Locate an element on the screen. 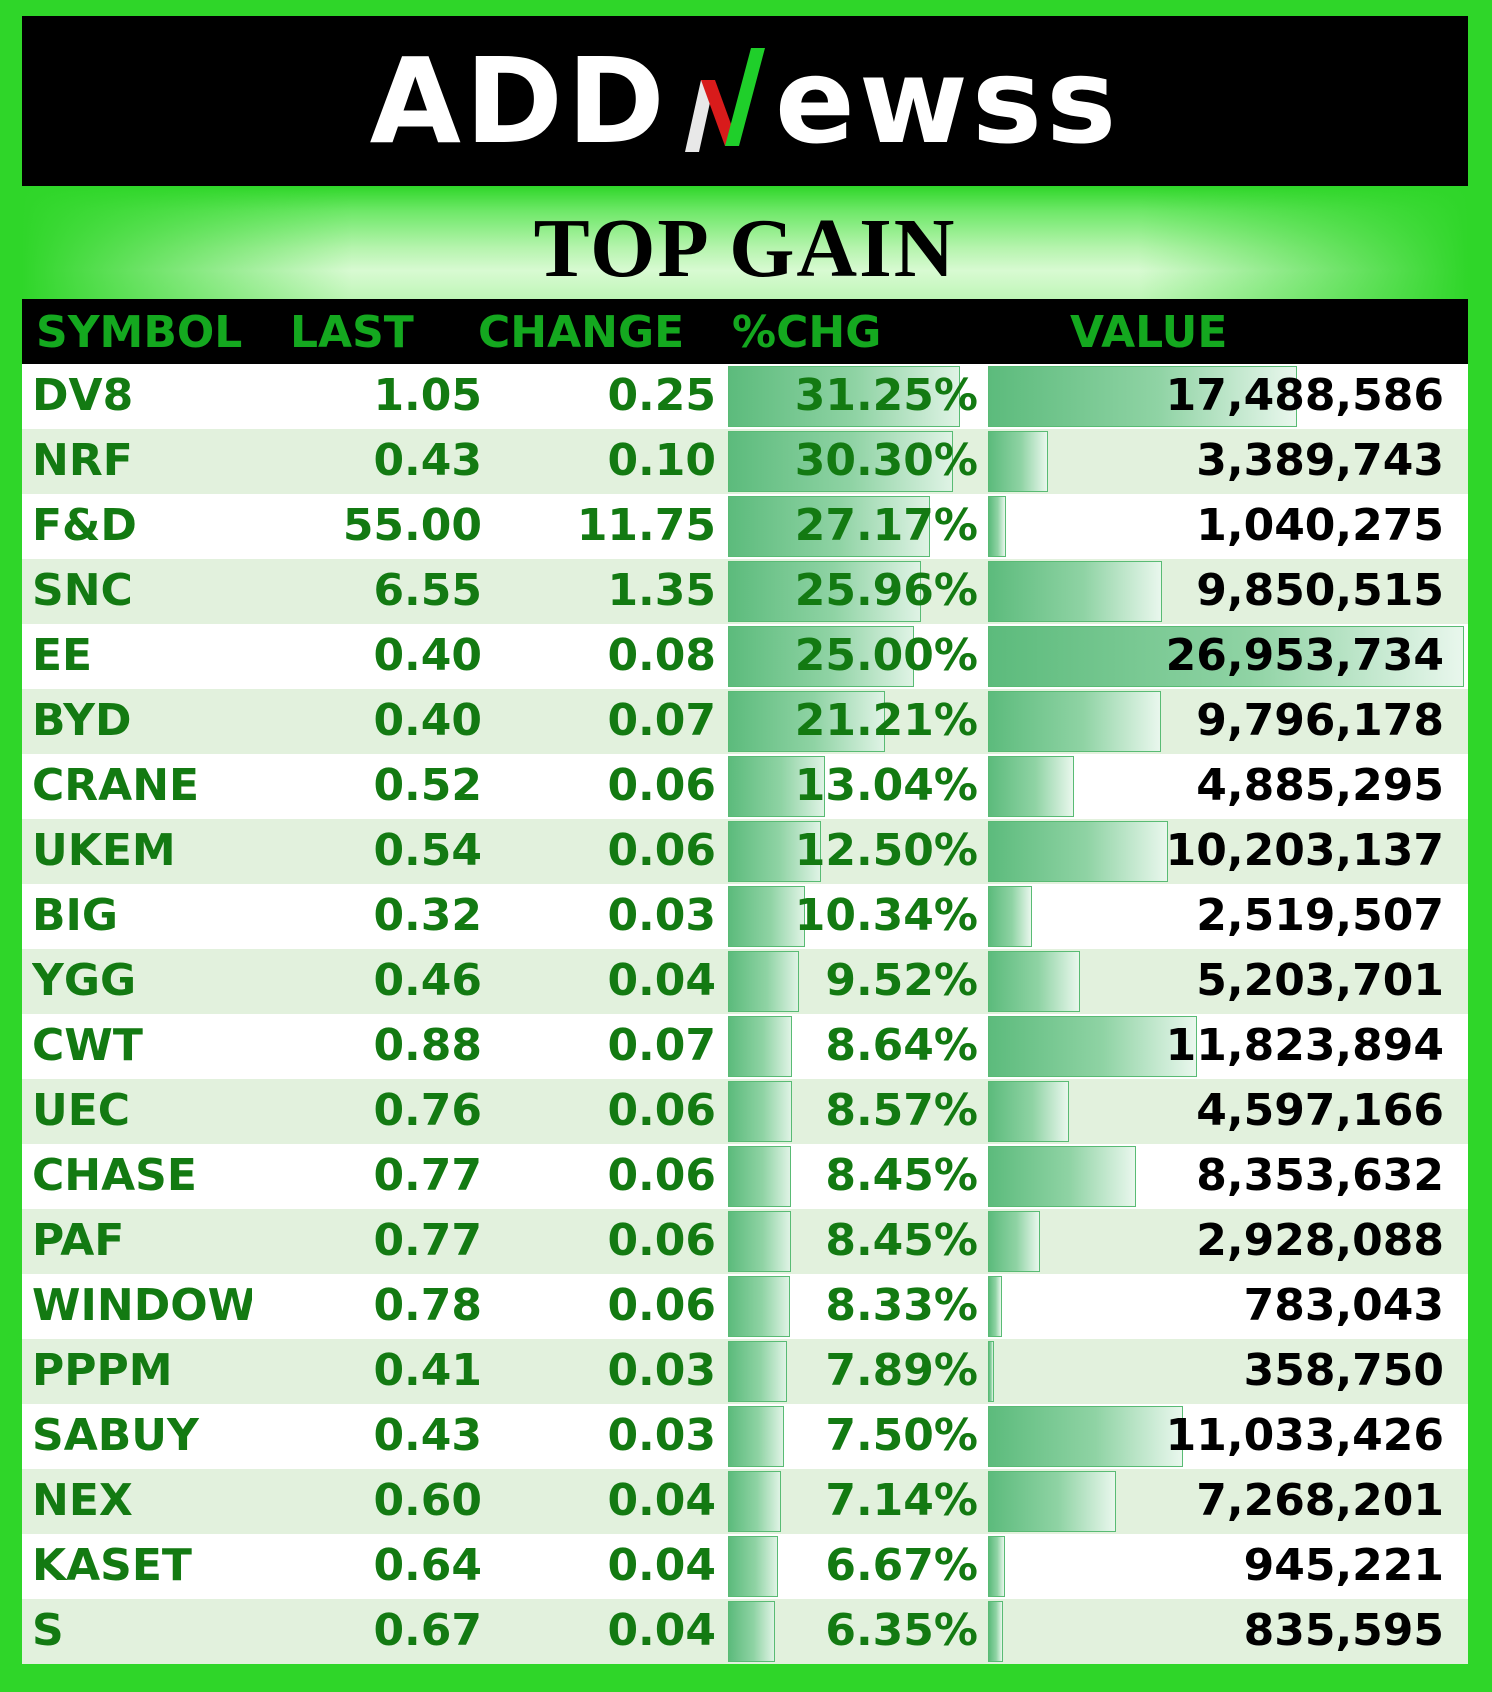 The image size is (1492, 1692). pct-change-cell: 8.33% is located at coordinates (901, 1305).